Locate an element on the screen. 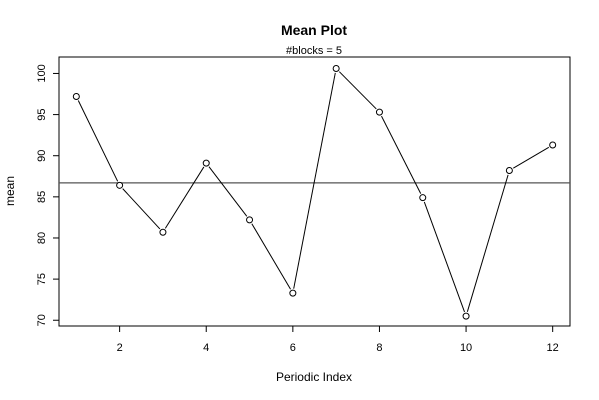 The width and height of the screenshot is (599, 400). chart-subtitle: #blocks = 5 is located at coordinates (314, 51).